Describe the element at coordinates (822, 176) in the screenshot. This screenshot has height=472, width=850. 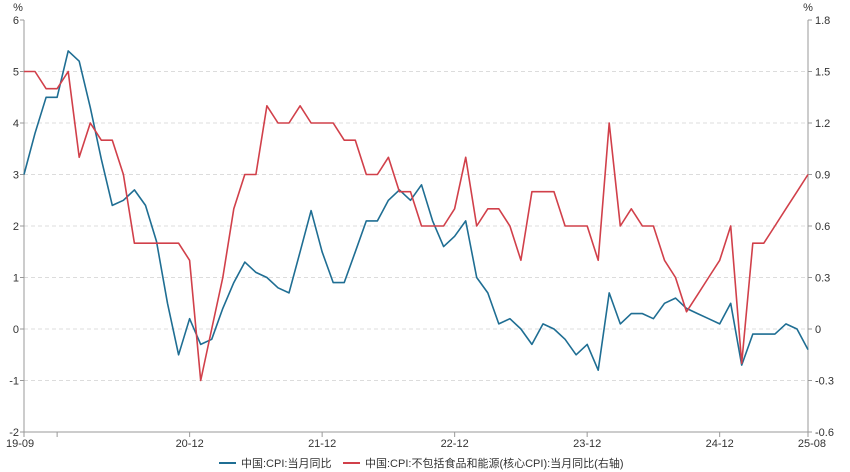
I see `right-tick-label: 0.9` at that location.